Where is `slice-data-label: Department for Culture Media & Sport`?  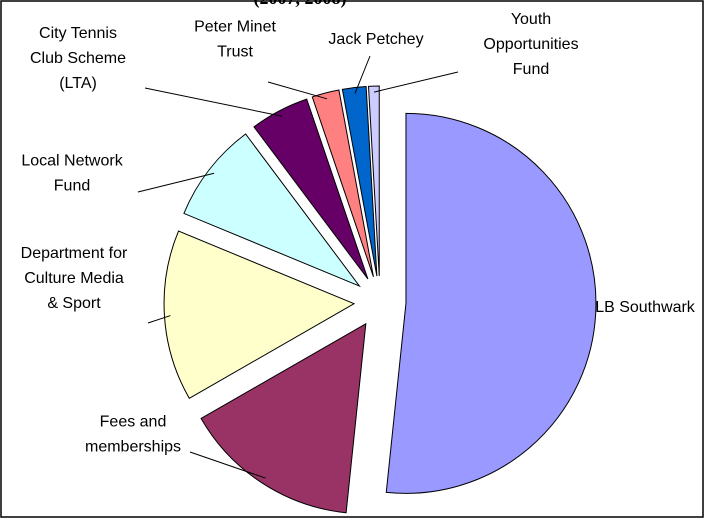
slice-data-label: Department for Culture Media & Sport is located at coordinates (74, 278).